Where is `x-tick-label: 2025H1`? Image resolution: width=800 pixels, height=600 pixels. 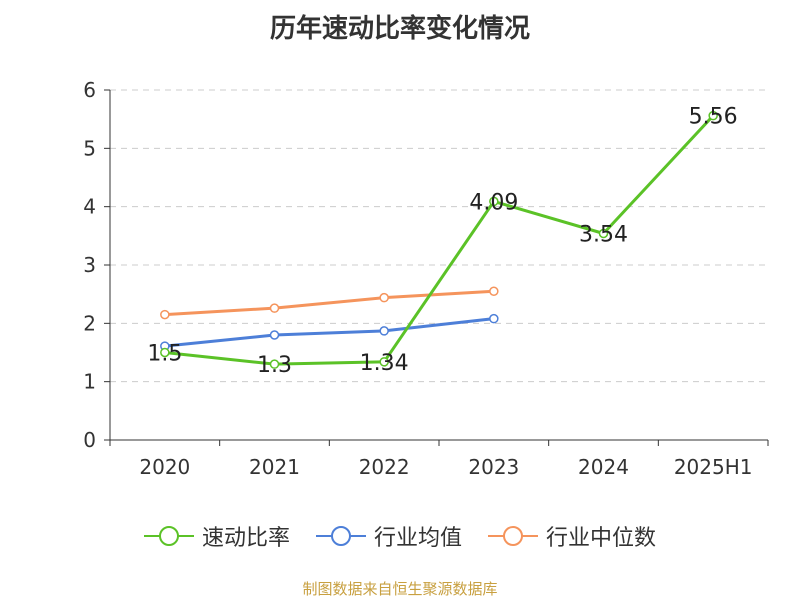
x-tick-label: 2025H1 is located at coordinates (713, 467).